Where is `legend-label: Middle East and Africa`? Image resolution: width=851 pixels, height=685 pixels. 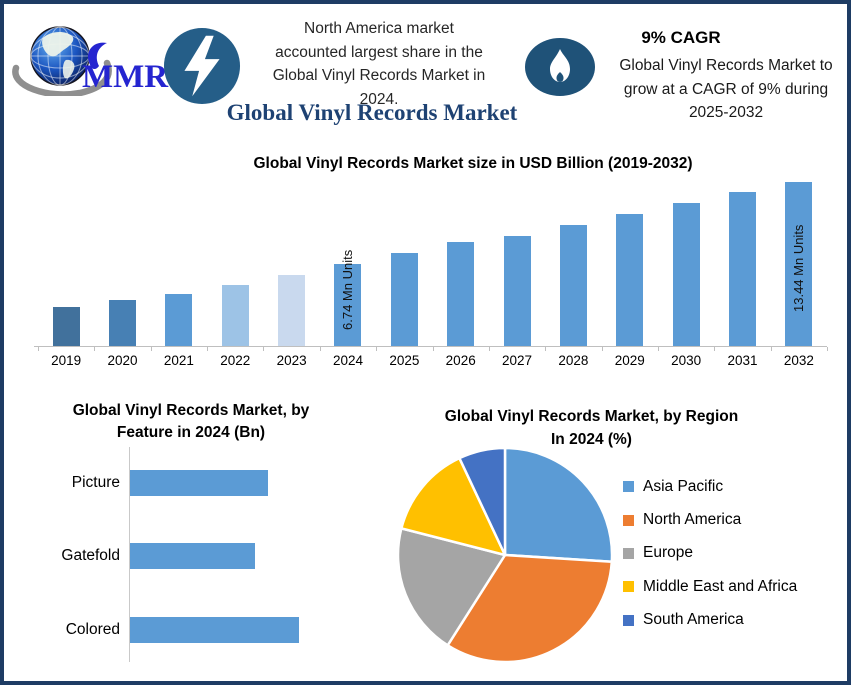 legend-label: Middle East and Africa is located at coordinates (720, 586).